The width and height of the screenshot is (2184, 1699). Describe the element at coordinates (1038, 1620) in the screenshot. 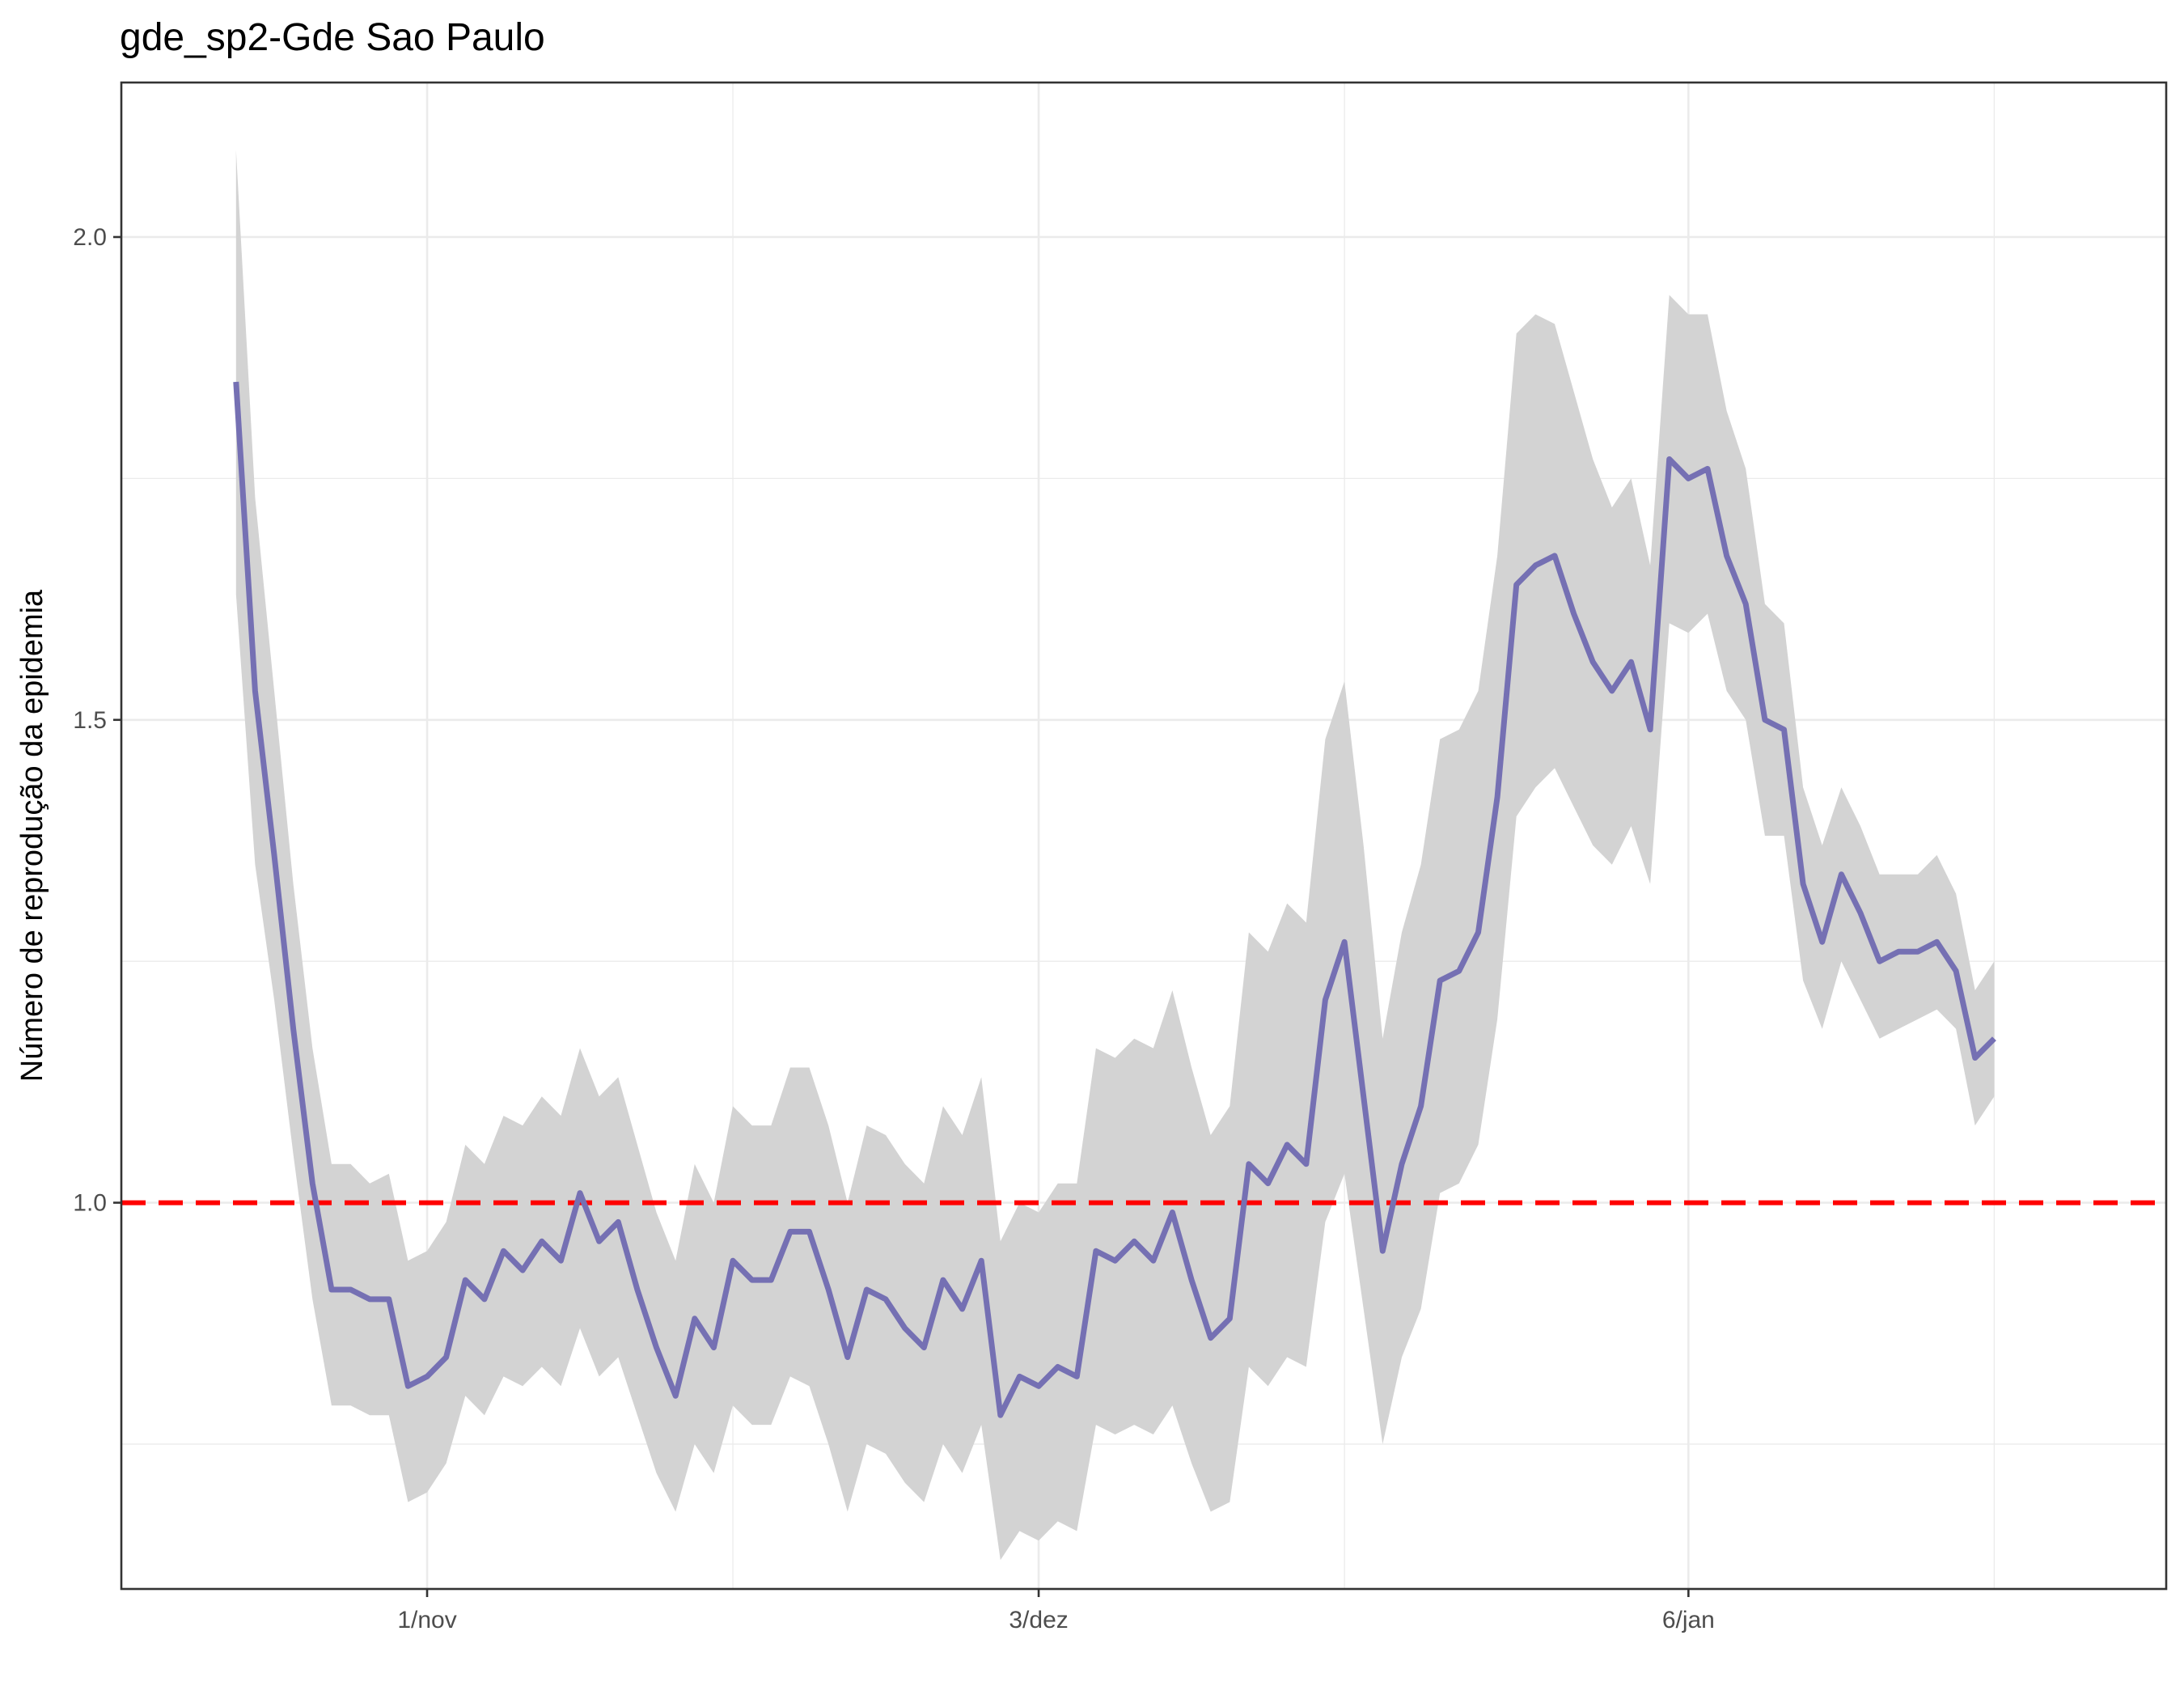

I see `x-tick-label: 3/dez` at that location.